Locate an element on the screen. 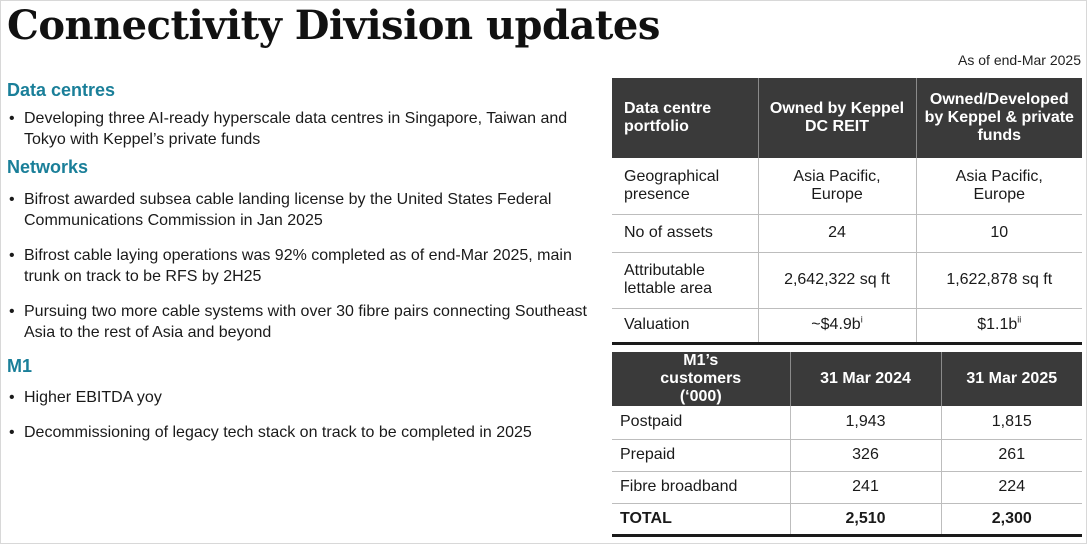 Image resolution: width=1087 pixels, height=544 pixels. valuation-value: $1.1b is located at coordinates (997, 324).